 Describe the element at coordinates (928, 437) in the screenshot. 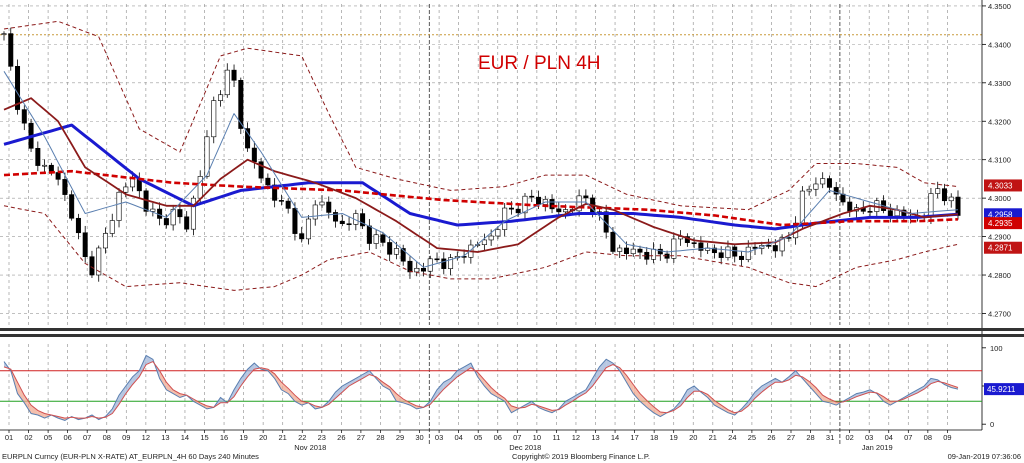

I see `x-tick-label: 08` at that location.